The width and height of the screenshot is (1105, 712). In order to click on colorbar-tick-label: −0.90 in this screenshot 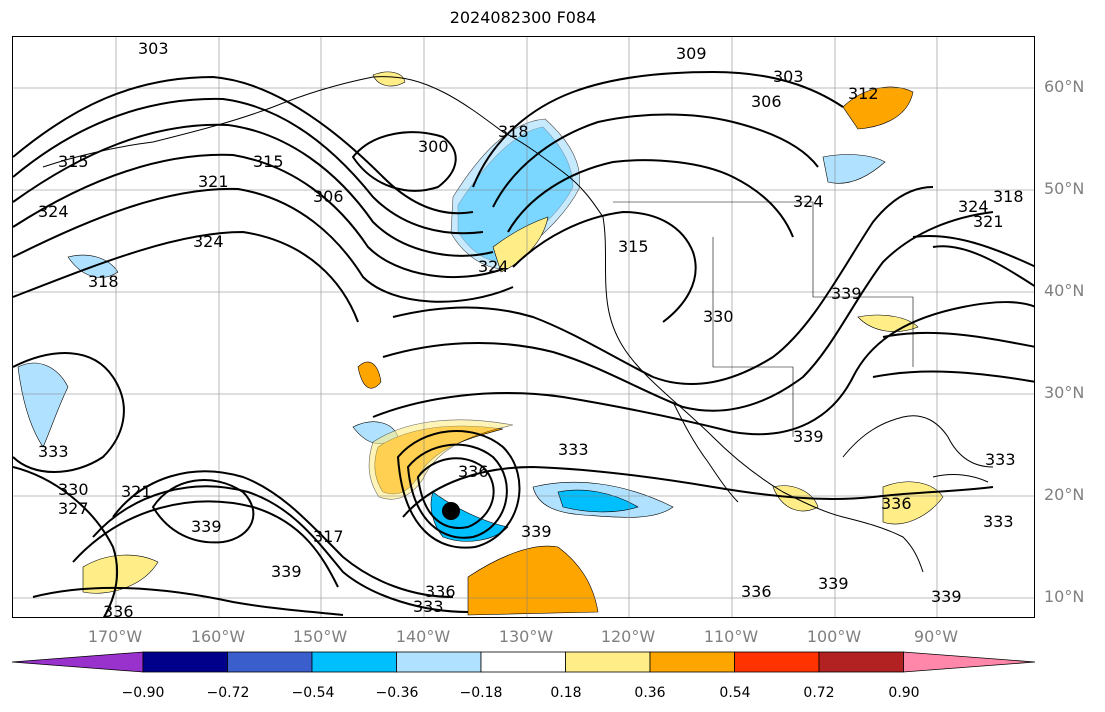, I will do `click(143, 693)`.